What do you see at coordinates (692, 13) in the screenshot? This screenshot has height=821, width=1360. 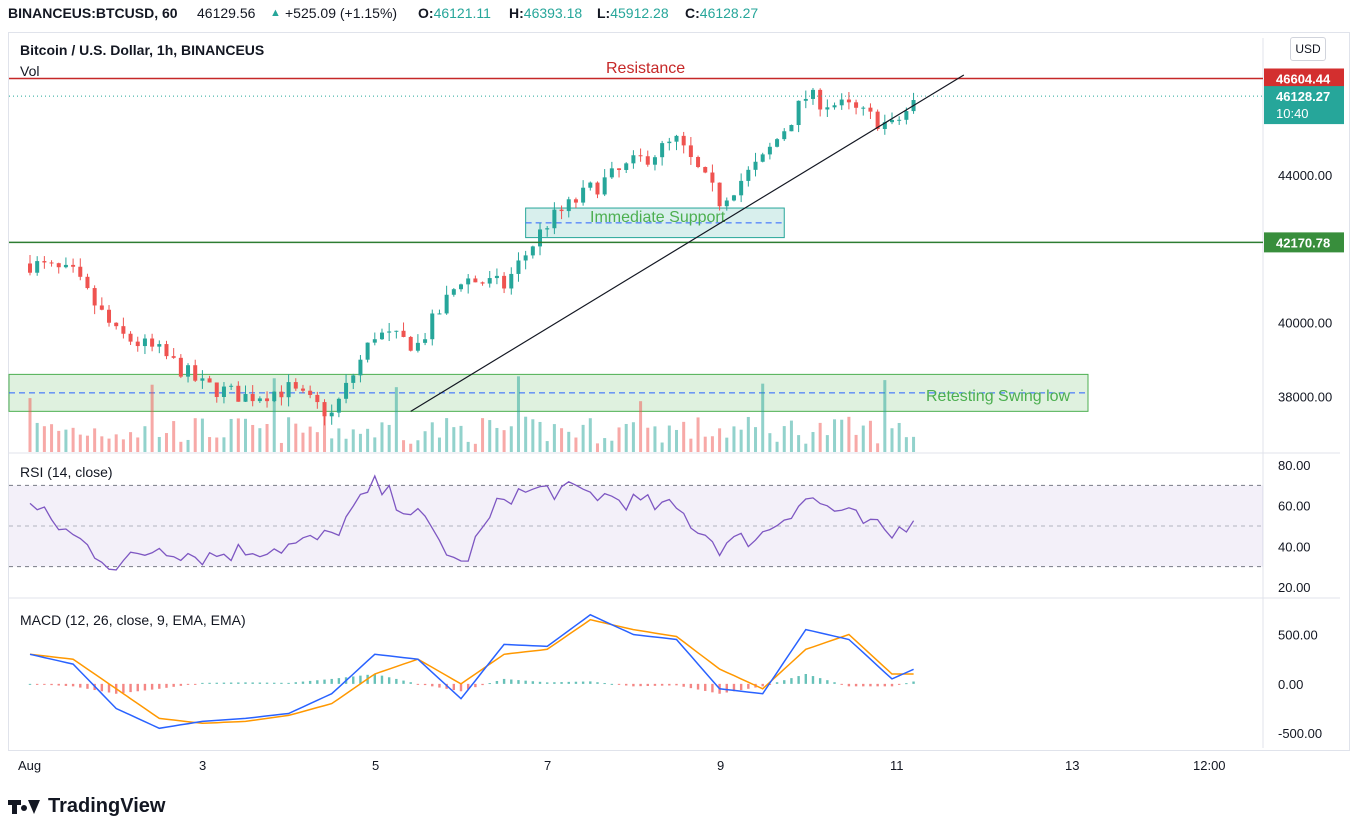 I see `close-label: C:` at bounding box center [692, 13].